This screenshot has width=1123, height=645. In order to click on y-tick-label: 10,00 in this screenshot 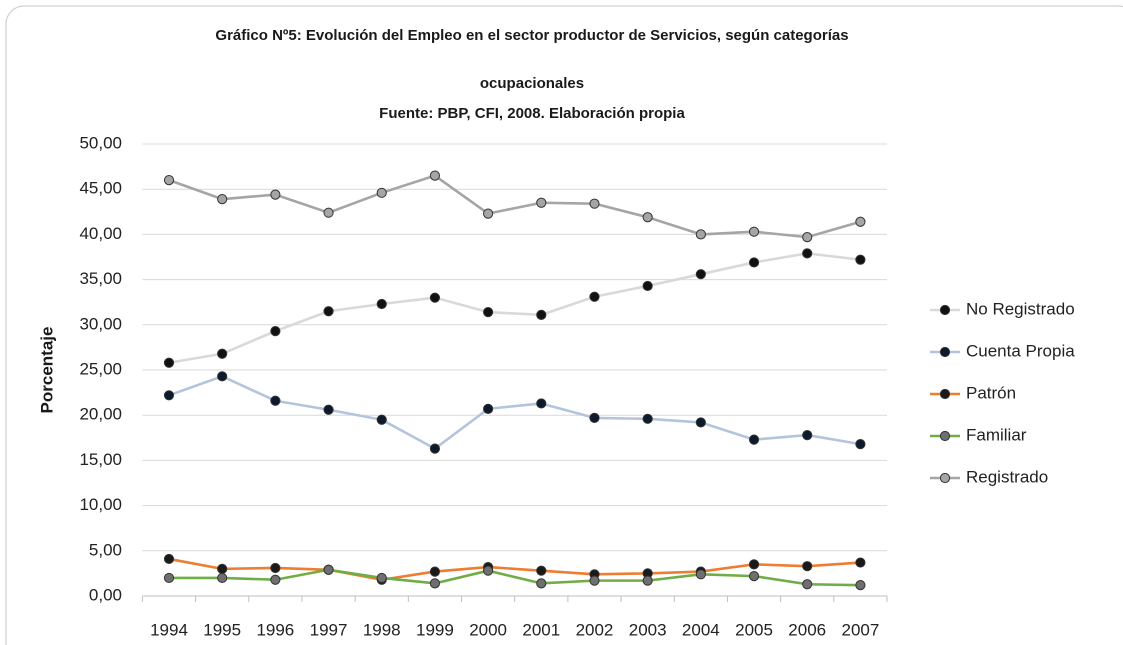, I will do `click(100, 504)`.